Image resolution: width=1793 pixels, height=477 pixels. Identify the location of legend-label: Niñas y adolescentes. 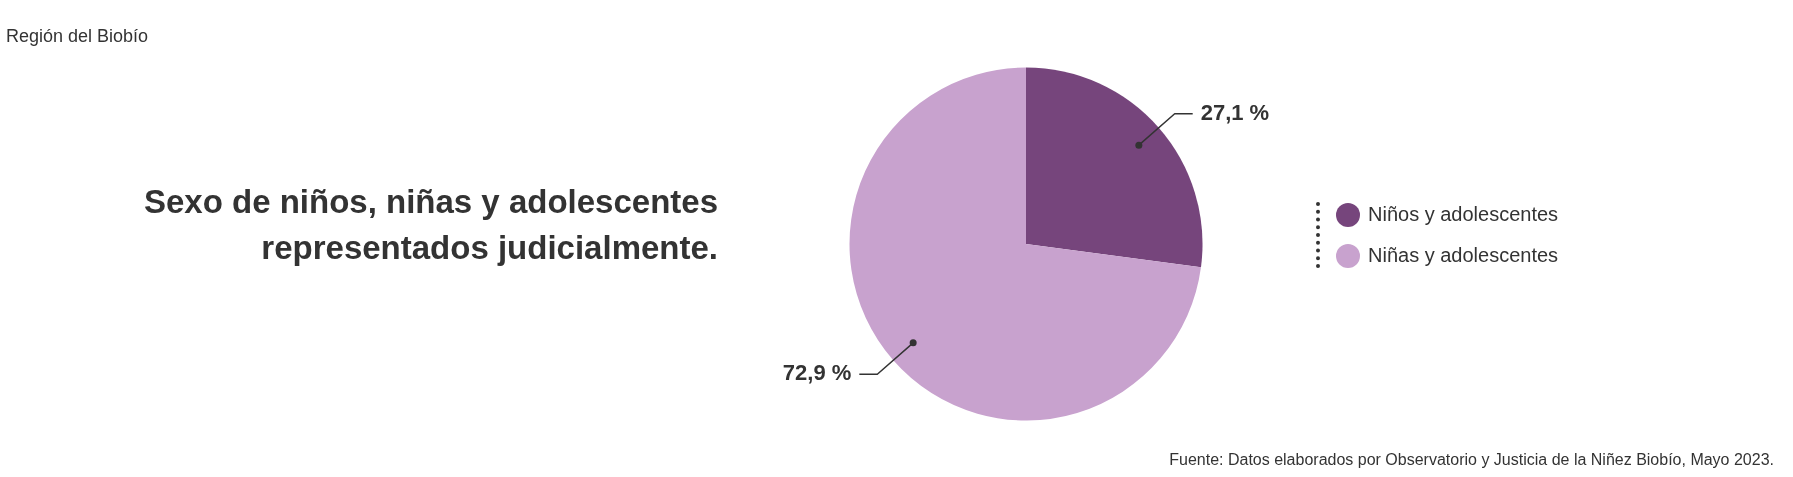
(1463, 255).